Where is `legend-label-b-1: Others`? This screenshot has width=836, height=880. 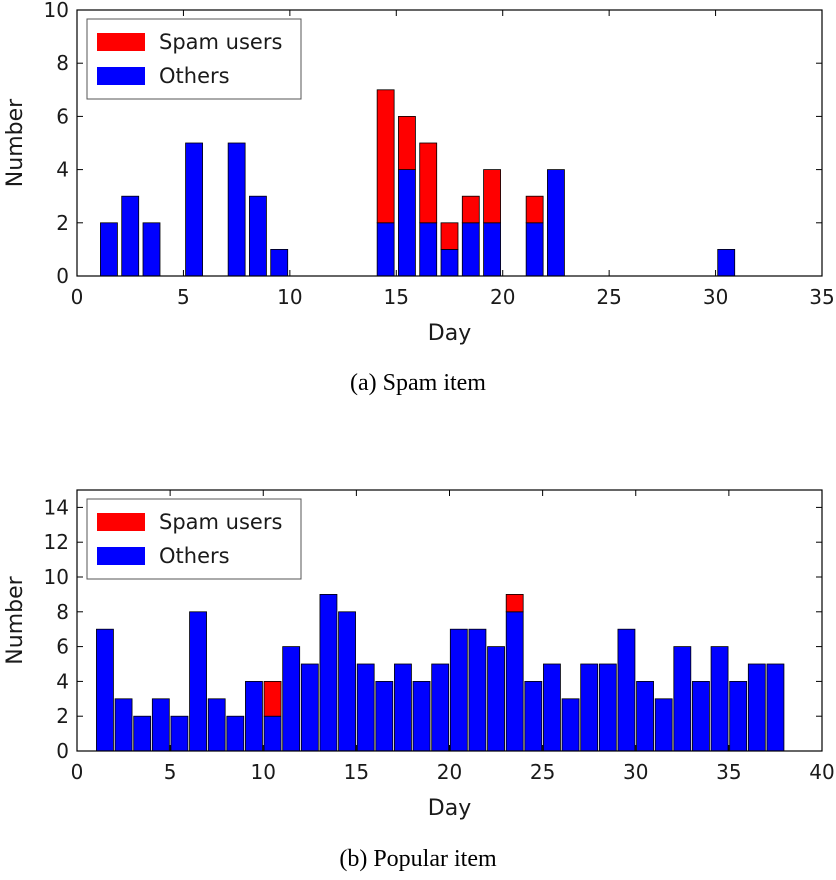
legend-label-b-1: Others is located at coordinates (194, 556).